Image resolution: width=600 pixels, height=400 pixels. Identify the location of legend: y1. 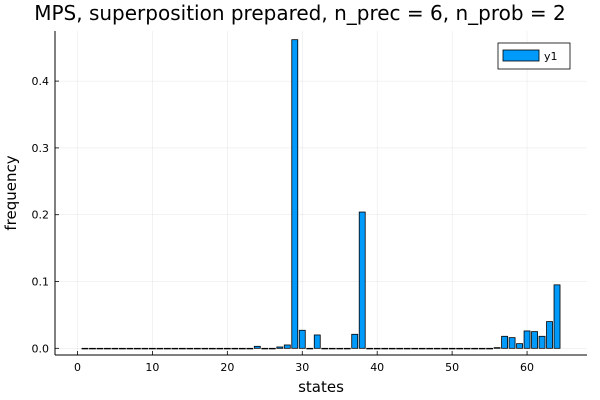
(534, 56).